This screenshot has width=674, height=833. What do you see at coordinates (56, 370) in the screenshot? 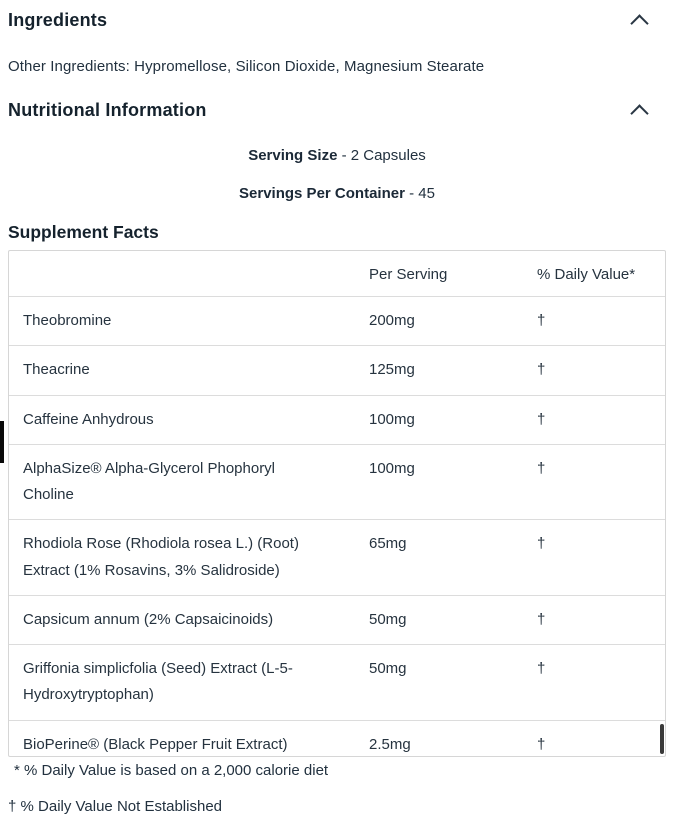
I see `ingredient-name-cell: Theacrine` at bounding box center [56, 370].